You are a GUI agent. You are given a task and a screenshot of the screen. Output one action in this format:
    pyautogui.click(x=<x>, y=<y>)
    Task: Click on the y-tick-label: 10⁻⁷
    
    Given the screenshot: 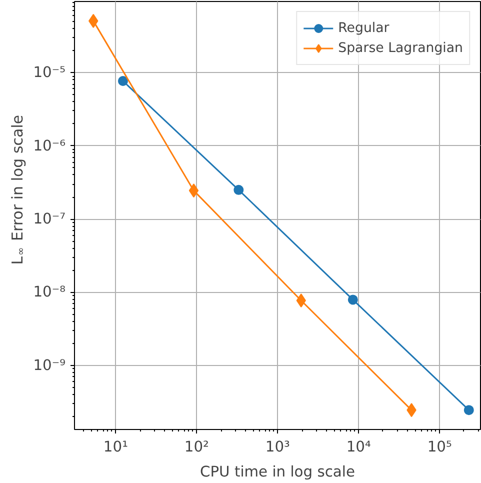 What is the action you would take?
    pyautogui.click(x=49, y=219)
    